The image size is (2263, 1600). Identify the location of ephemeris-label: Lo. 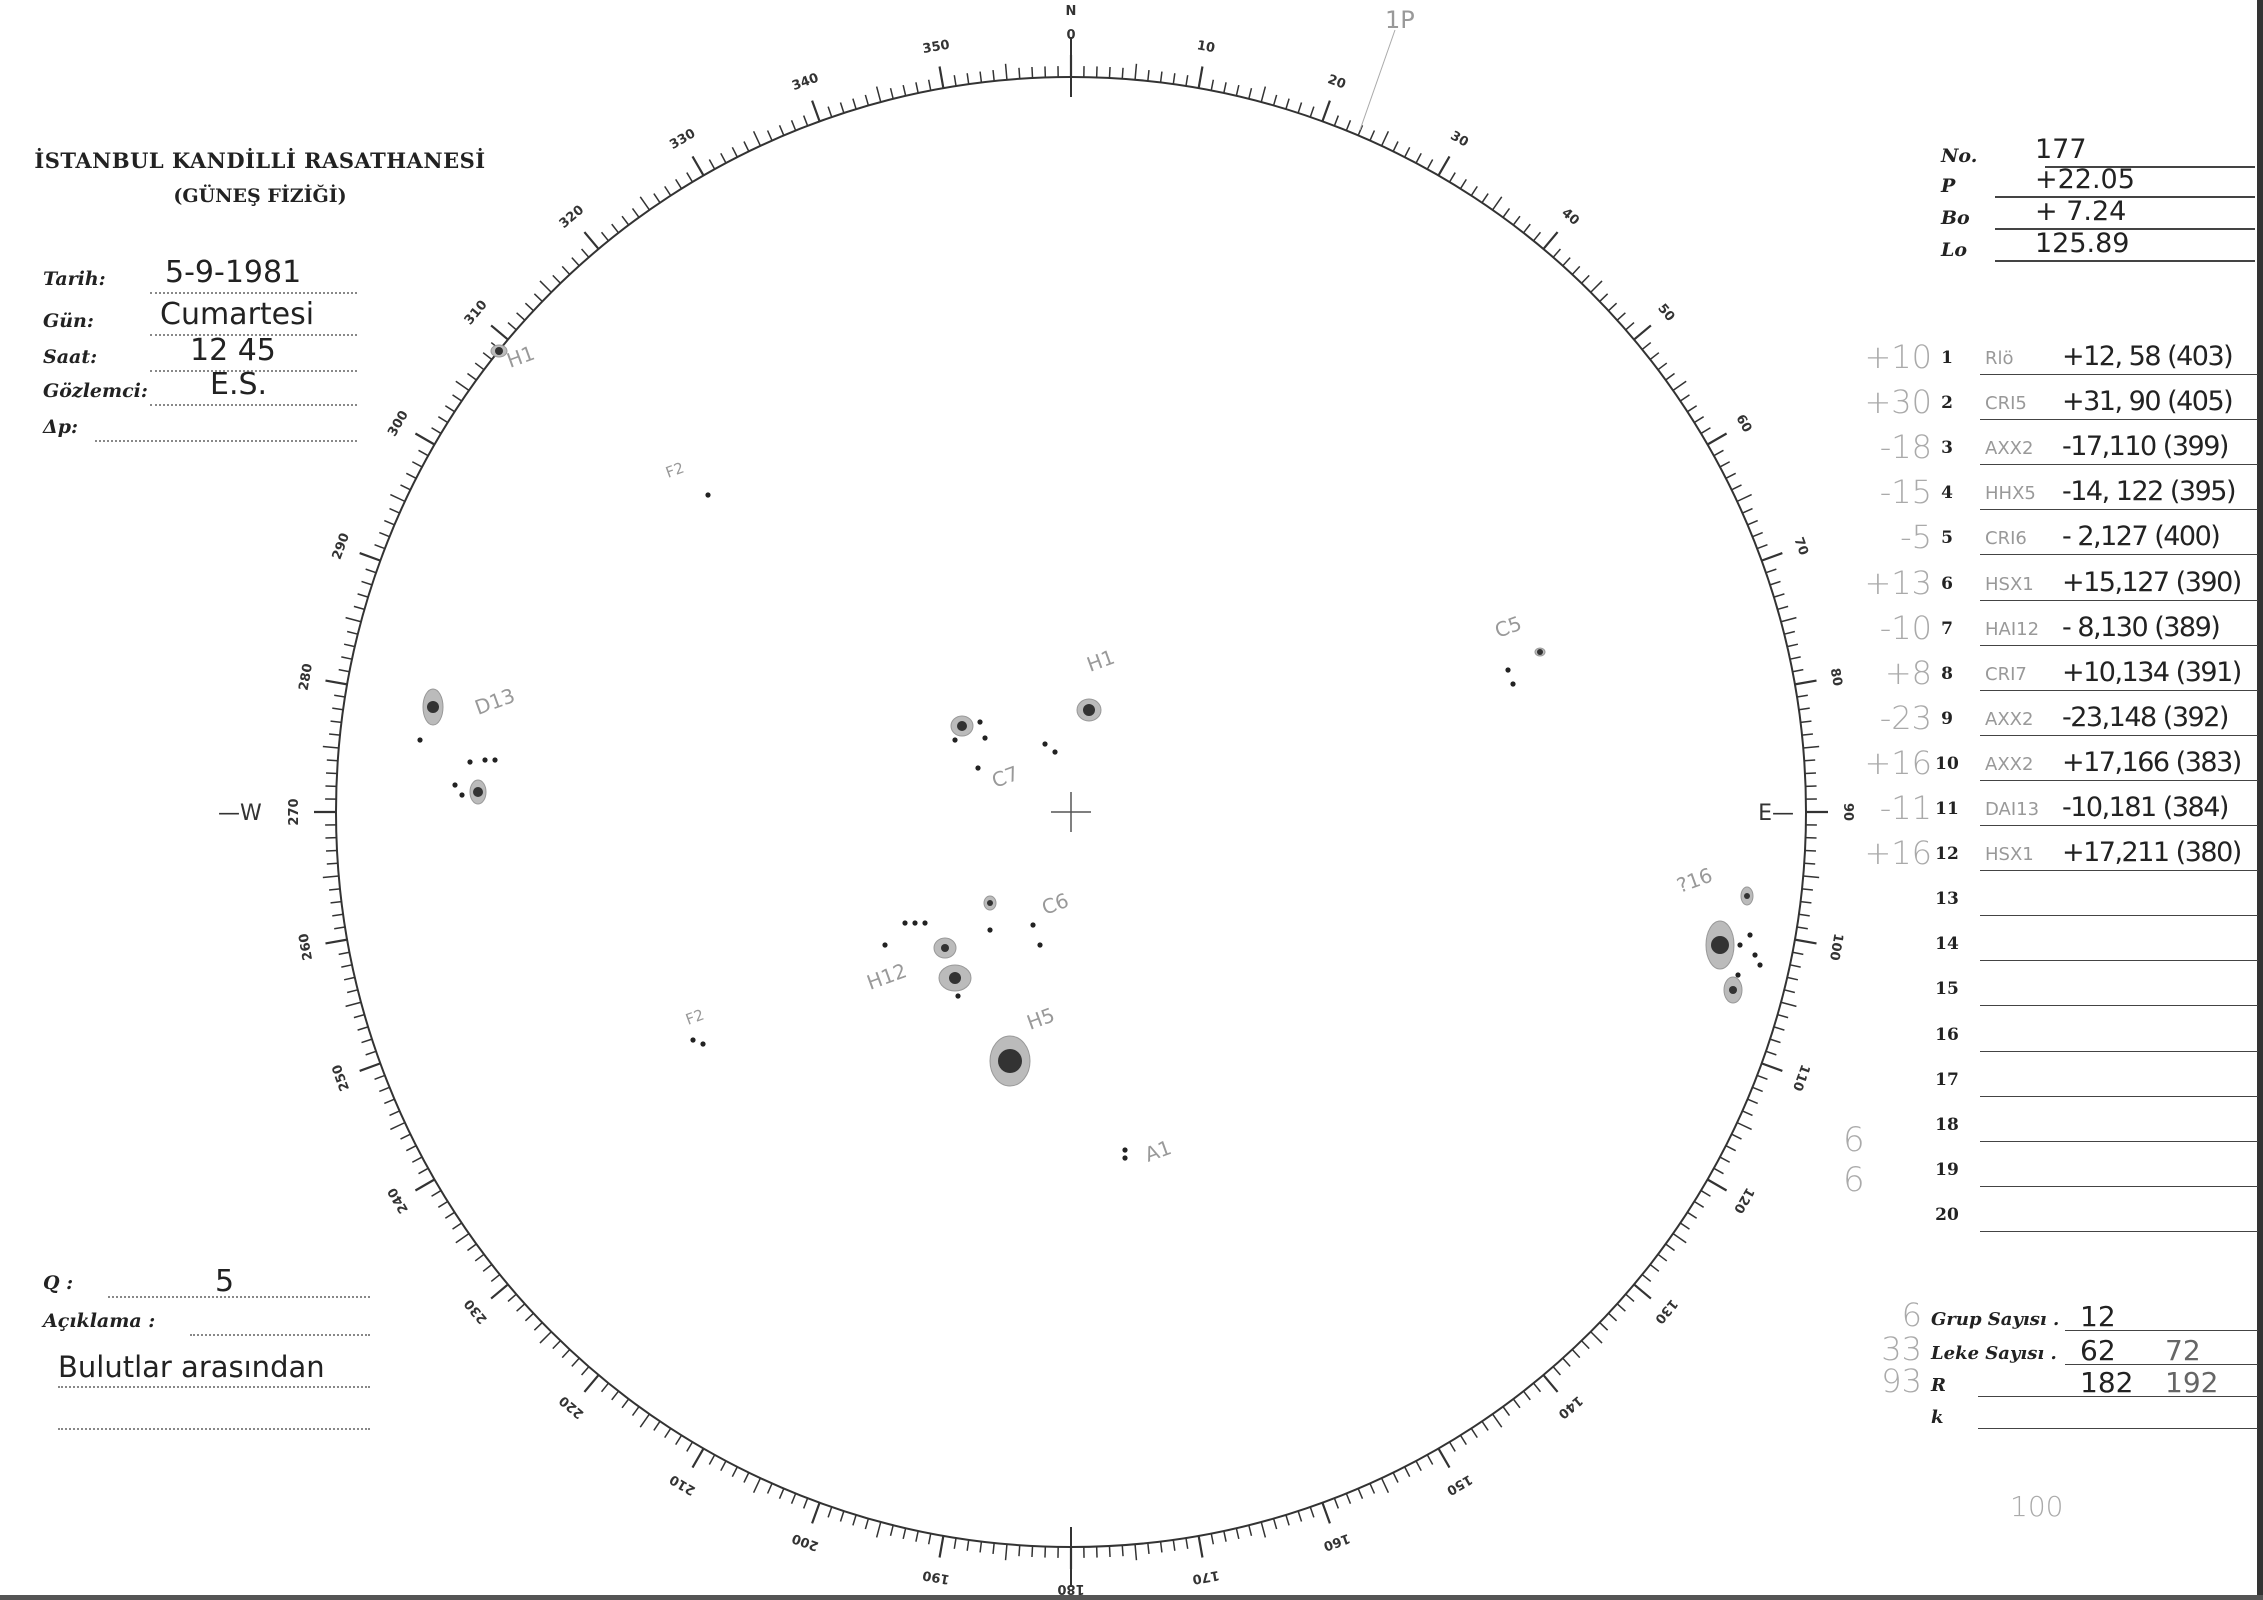
(1954, 250).